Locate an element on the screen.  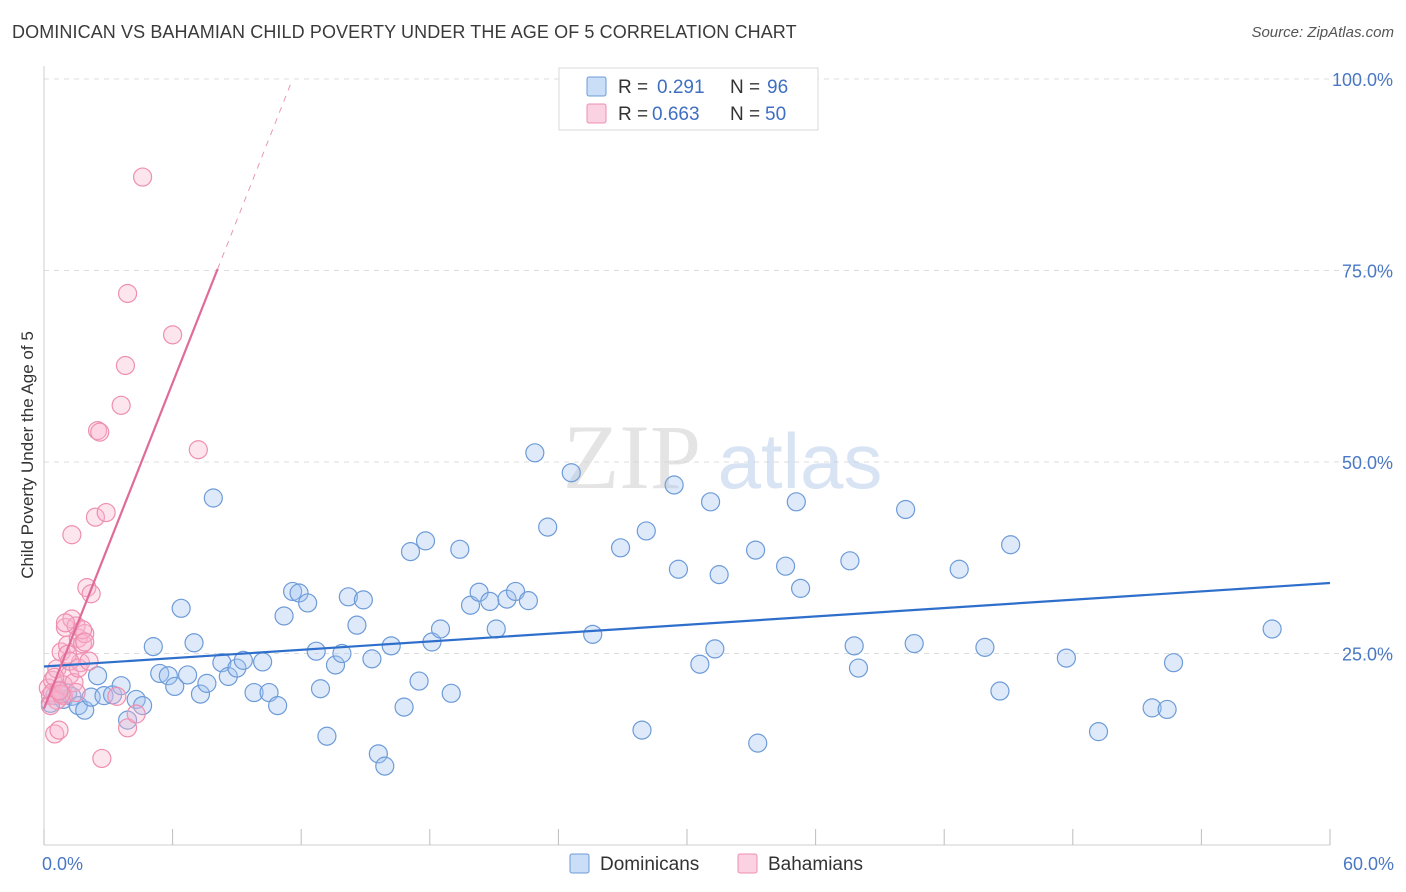
watermark: ZIP atlas is located at coordinates (722, 457).